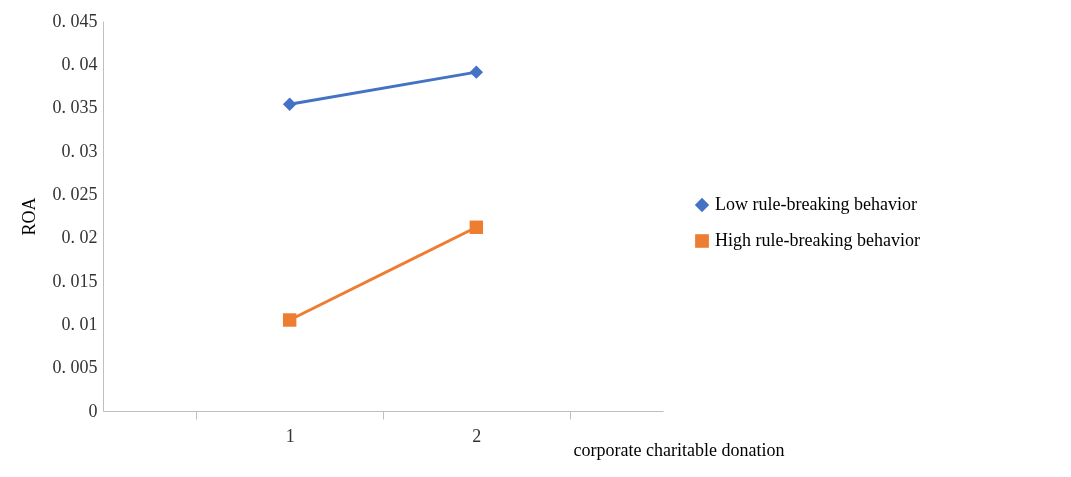  I want to click on y-tick-label: 0. 01, so click(79, 323).